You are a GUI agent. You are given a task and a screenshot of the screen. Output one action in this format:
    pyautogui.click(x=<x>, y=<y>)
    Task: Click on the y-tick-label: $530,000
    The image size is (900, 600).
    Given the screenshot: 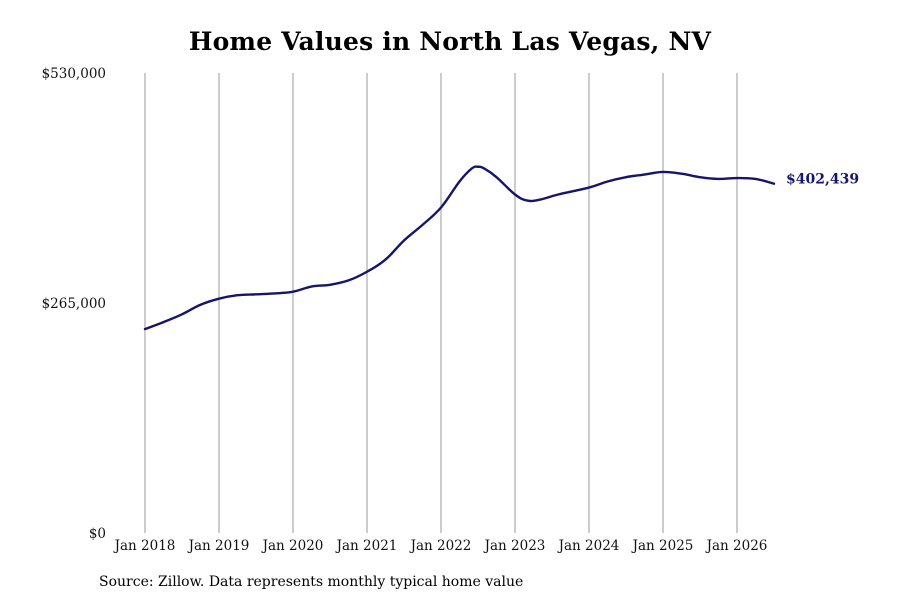 What is the action you would take?
    pyautogui.click(x=74, y=74)
    